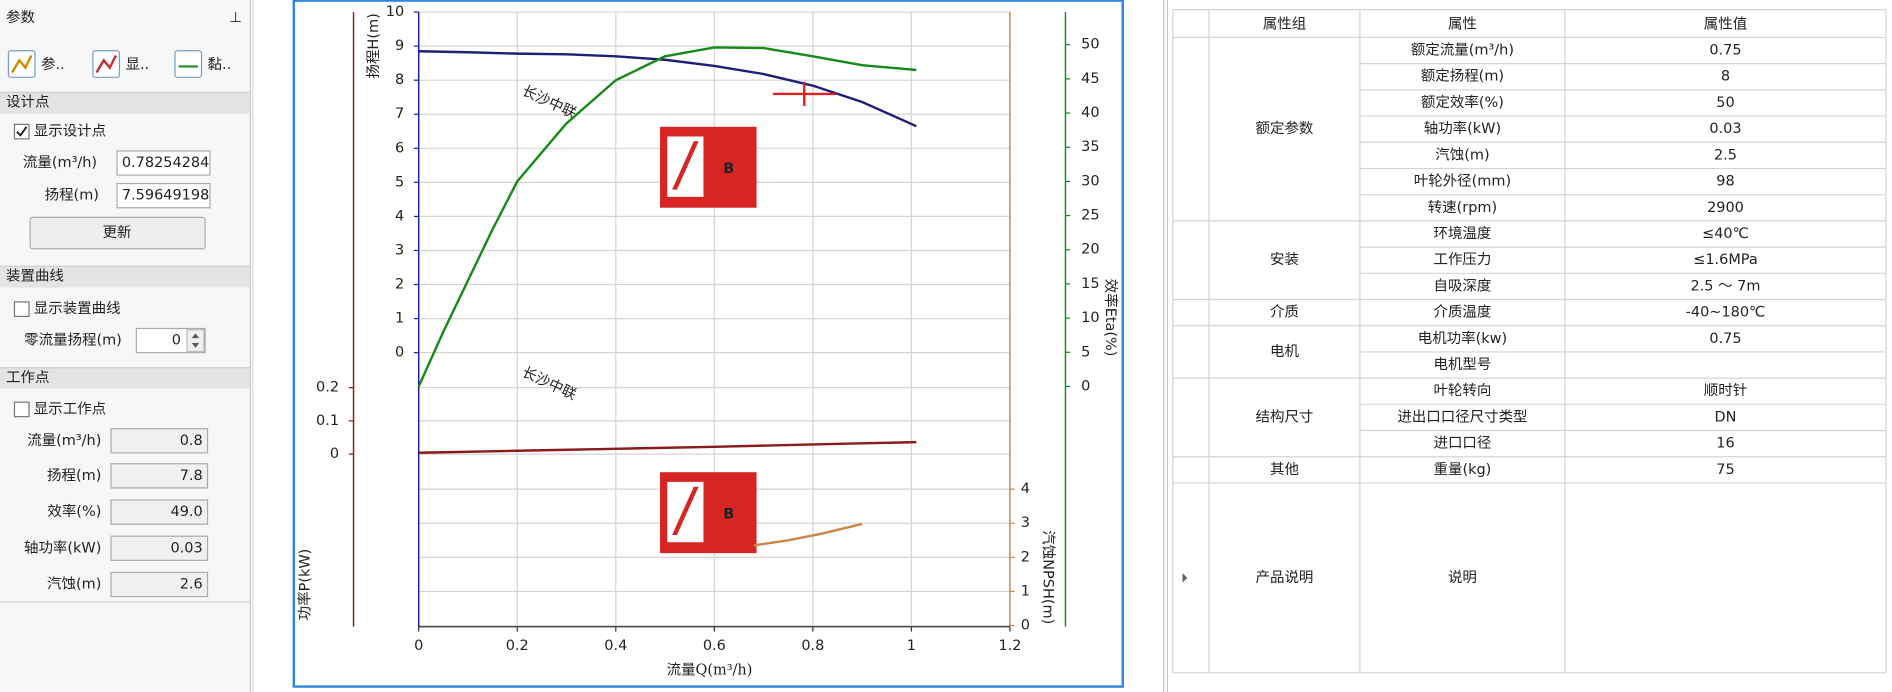  I want to click on field-label: 轴功率(kW), so click(62, 547).